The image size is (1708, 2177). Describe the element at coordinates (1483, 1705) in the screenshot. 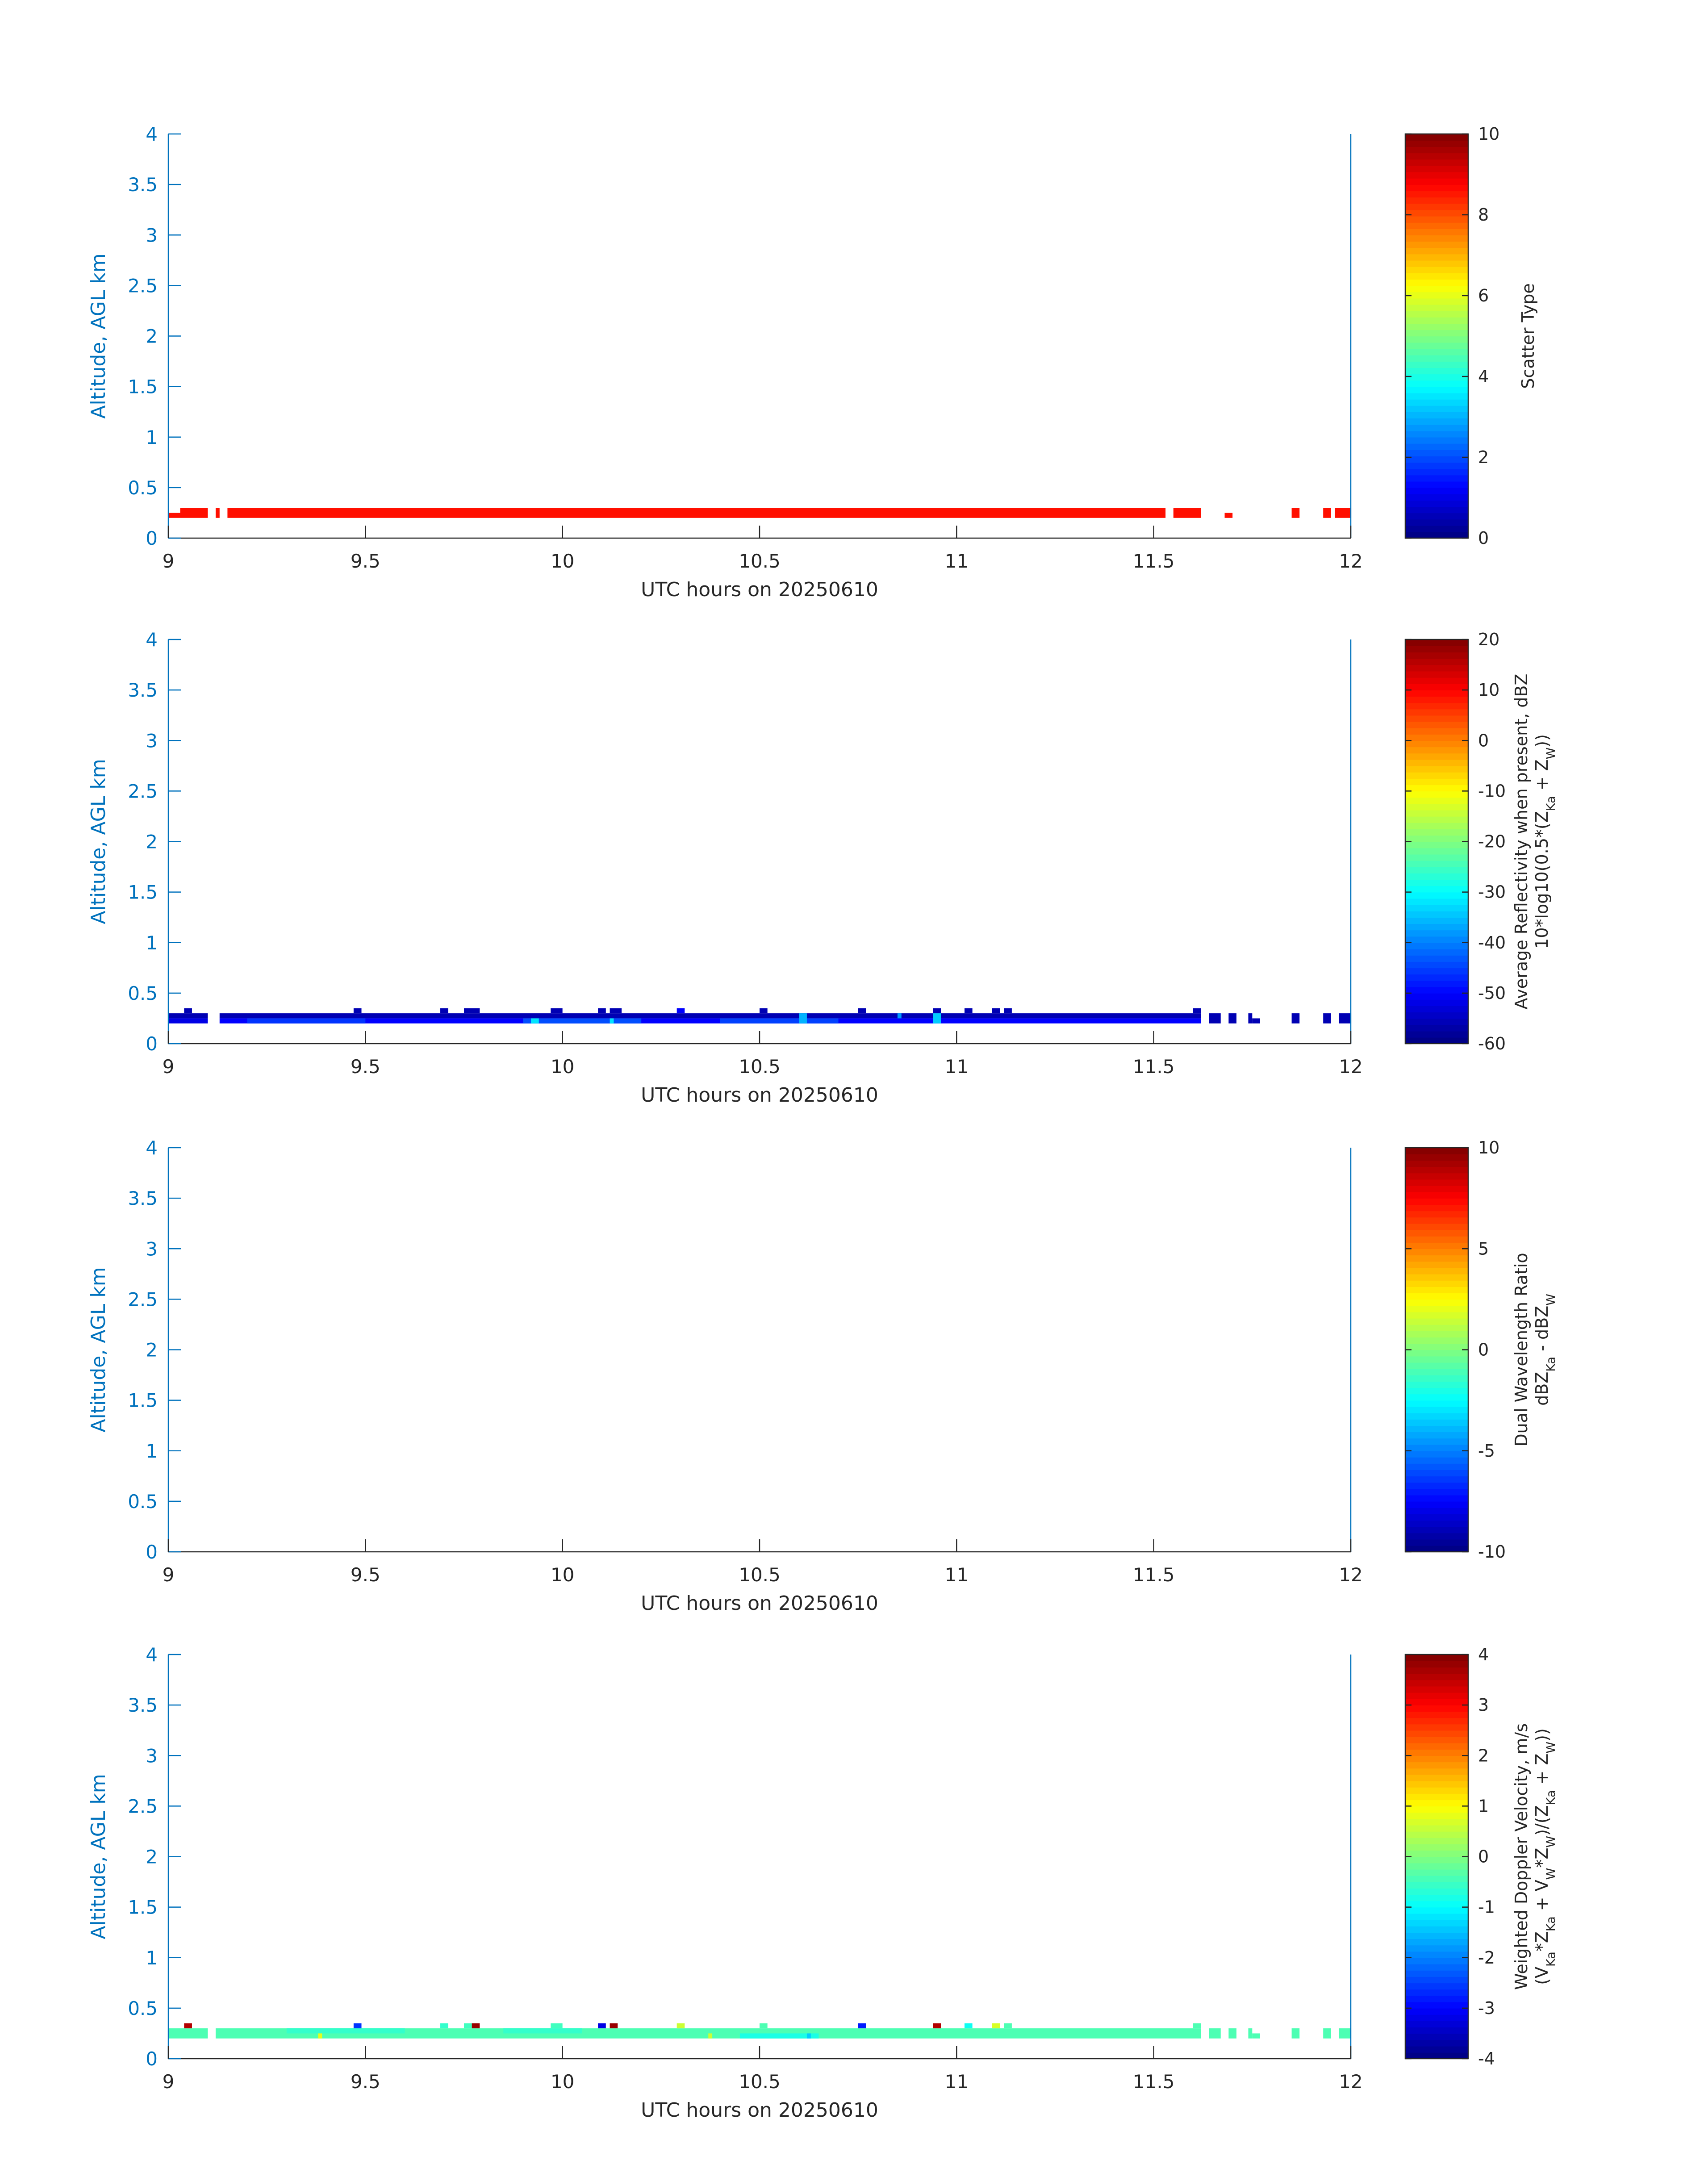

I see `colorbar-tick-label: 3` at that location.